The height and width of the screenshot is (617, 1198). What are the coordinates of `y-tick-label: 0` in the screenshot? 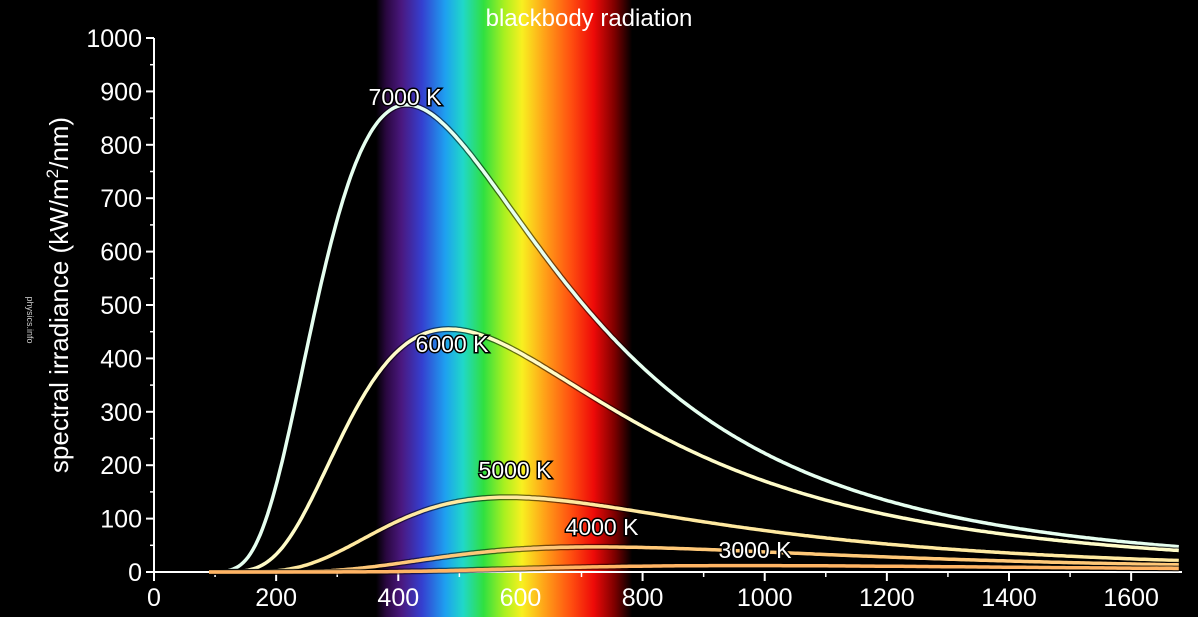 It's located at (135, 573).